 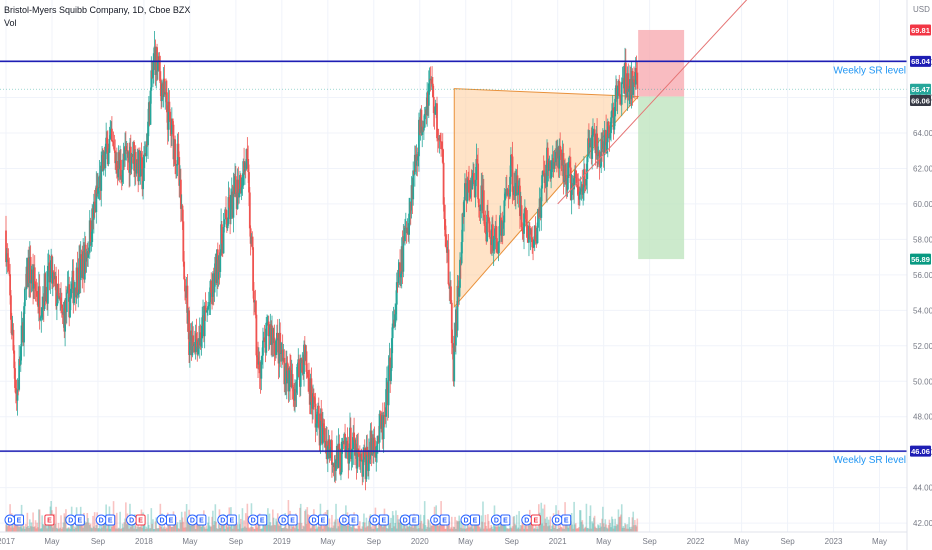 What do you see at coordinates (661, 178) in the screenshot?
I see `profit-target-zone` at bounding box center [661, 178].